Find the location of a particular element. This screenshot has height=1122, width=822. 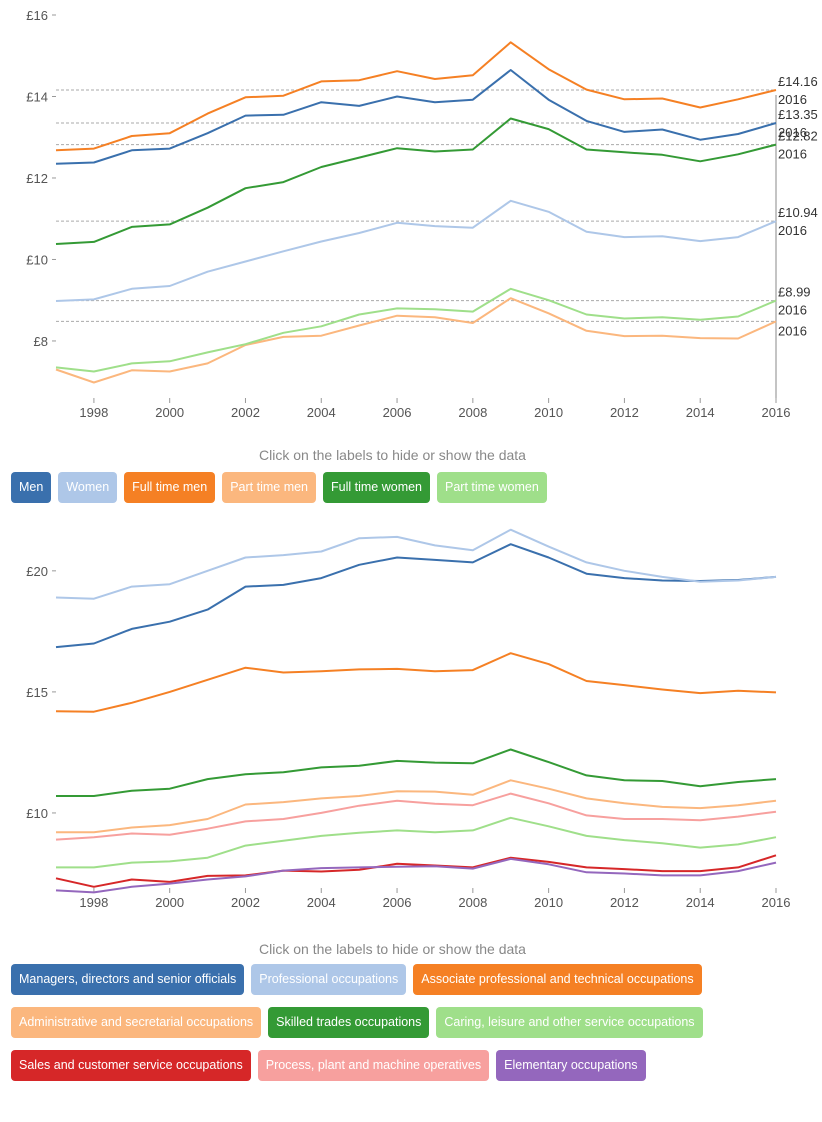

series-line-administrative-and-secretarial-occupations is located at coordinates (416, 806).